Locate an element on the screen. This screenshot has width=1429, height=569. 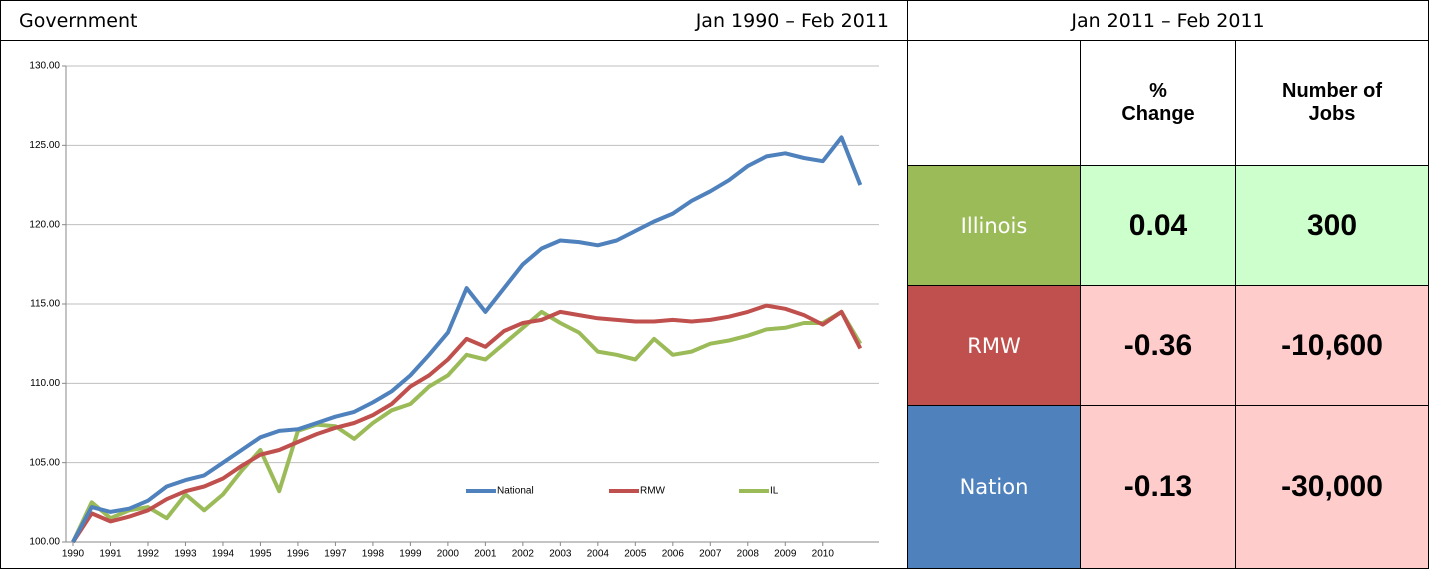
x-tick-label: 2005 is located at coordinates (635, 554).